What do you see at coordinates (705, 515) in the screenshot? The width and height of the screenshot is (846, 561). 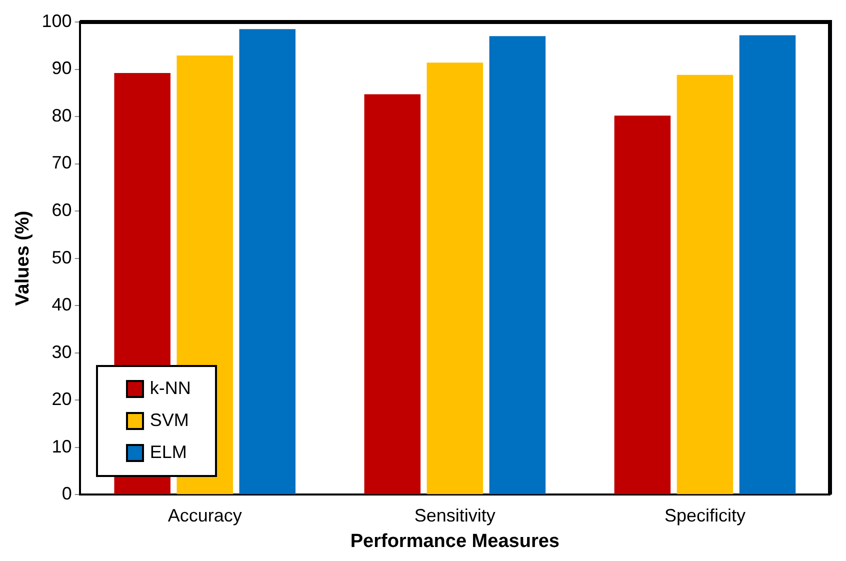 I see `x-tick-label: Specificity` at bounding box center [705, 515].